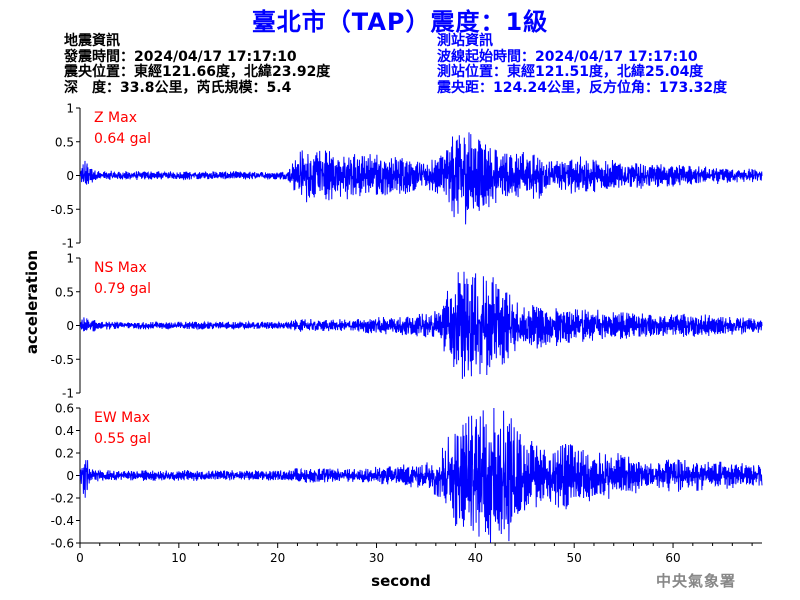 This screenshot has width=800, height=600. Describe the element at coordinates (120, 268) in the screenshot. I see `max-label: NS Max` at that location.